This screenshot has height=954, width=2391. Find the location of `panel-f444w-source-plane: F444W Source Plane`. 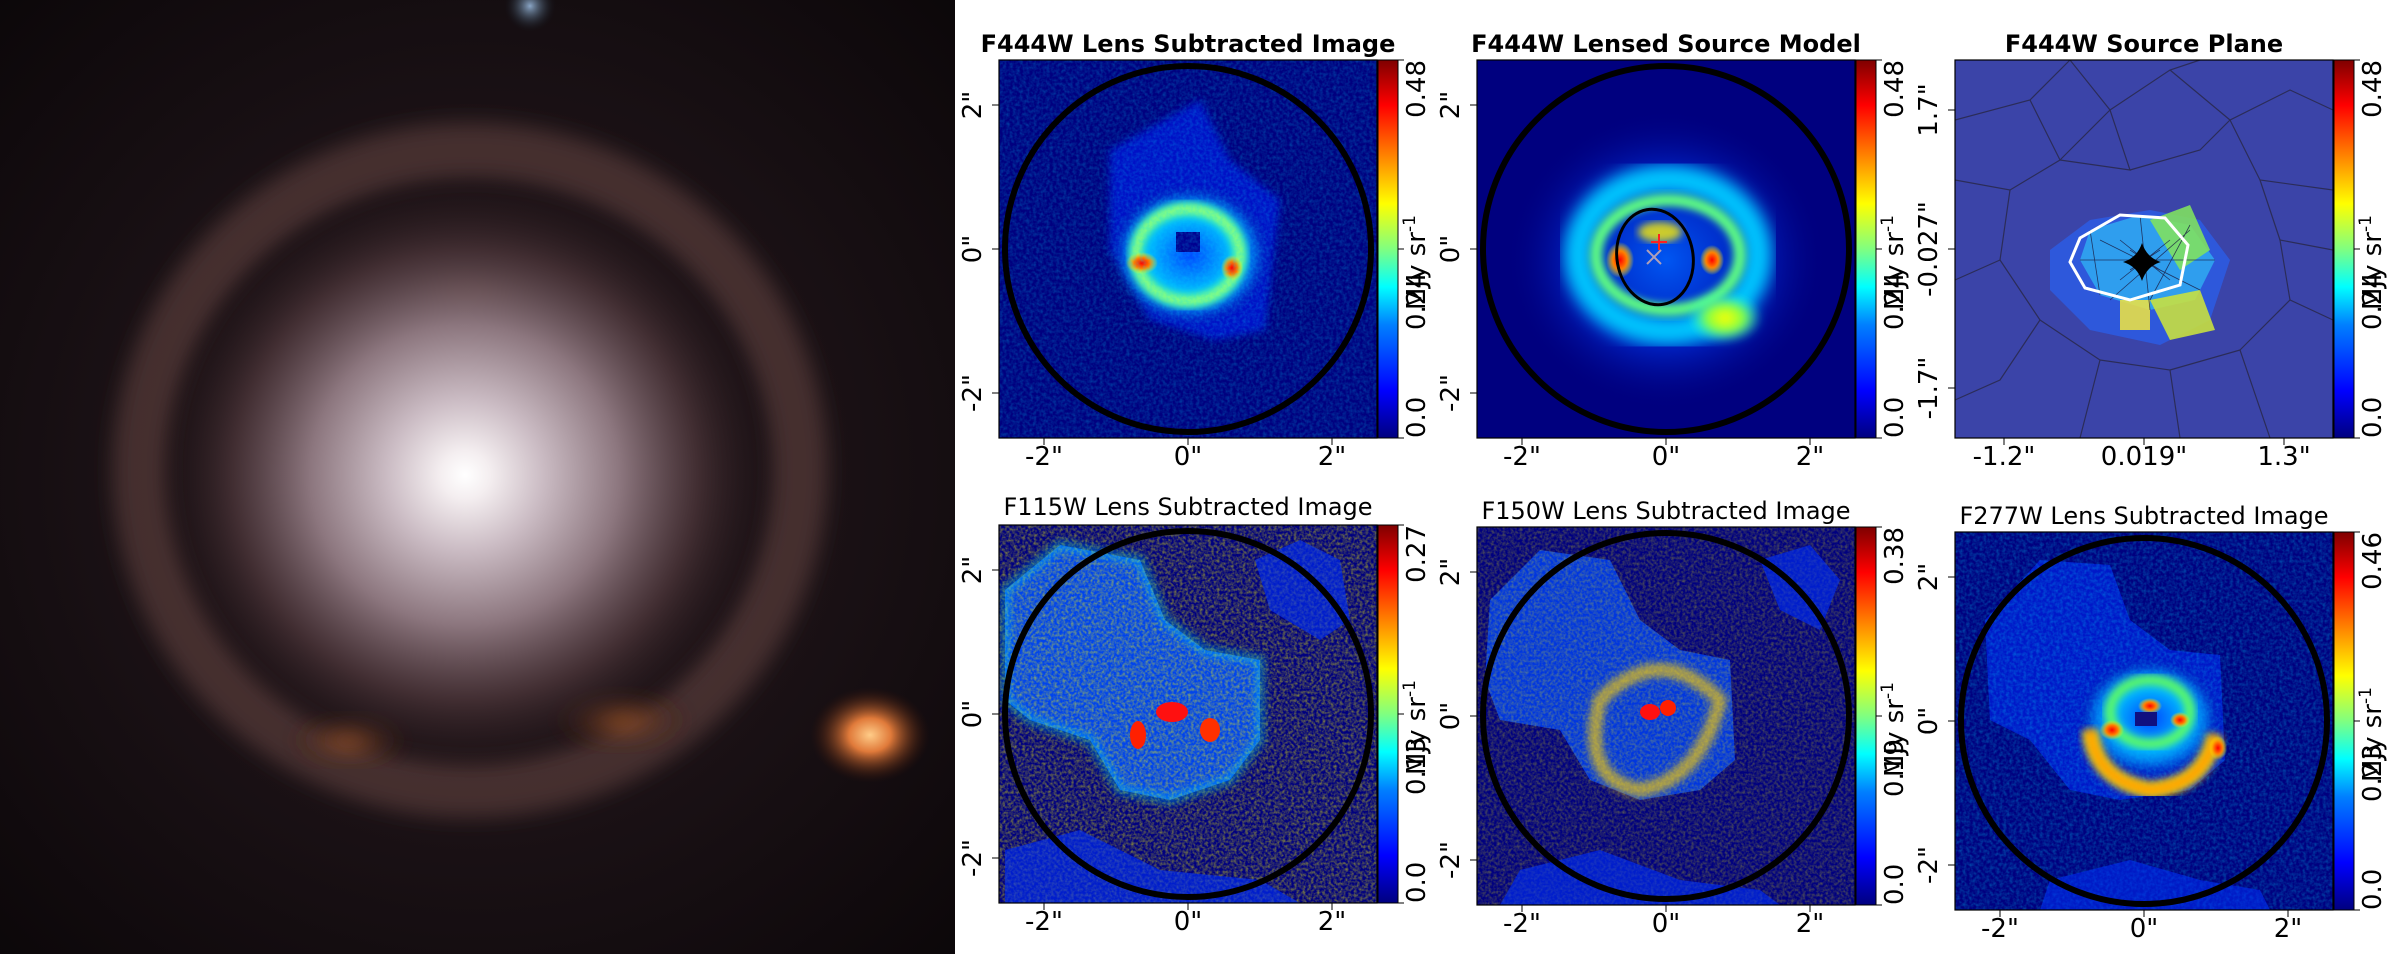

panel-f444w-source-plane: F444W Source Plane is located at coordinates (2151, 251).